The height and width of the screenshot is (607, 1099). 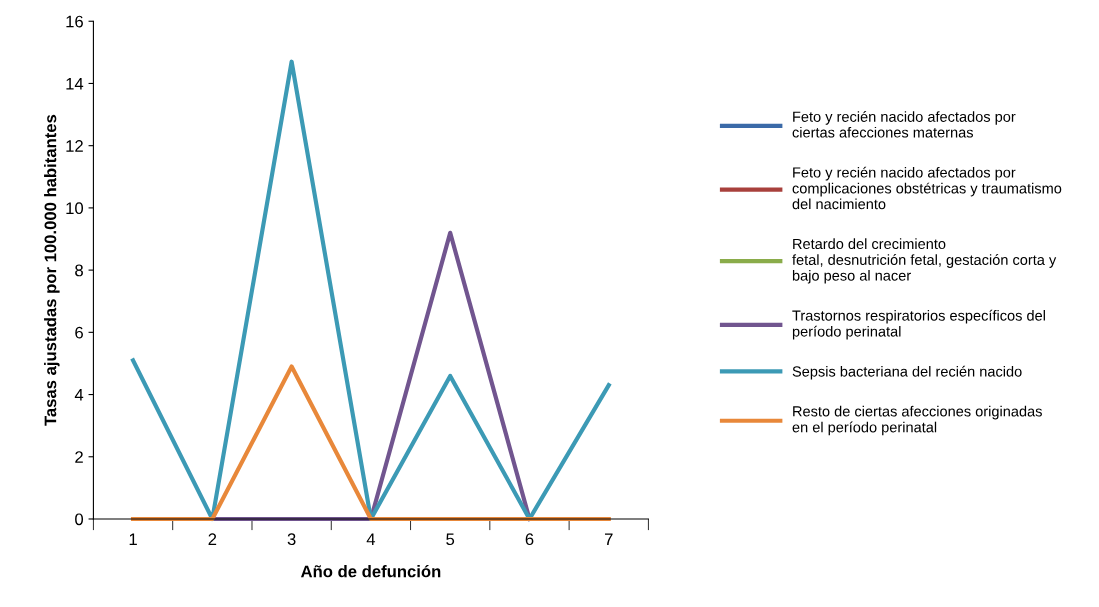 I want to click on x-tick-label: 1, so click(x=133, y=539).